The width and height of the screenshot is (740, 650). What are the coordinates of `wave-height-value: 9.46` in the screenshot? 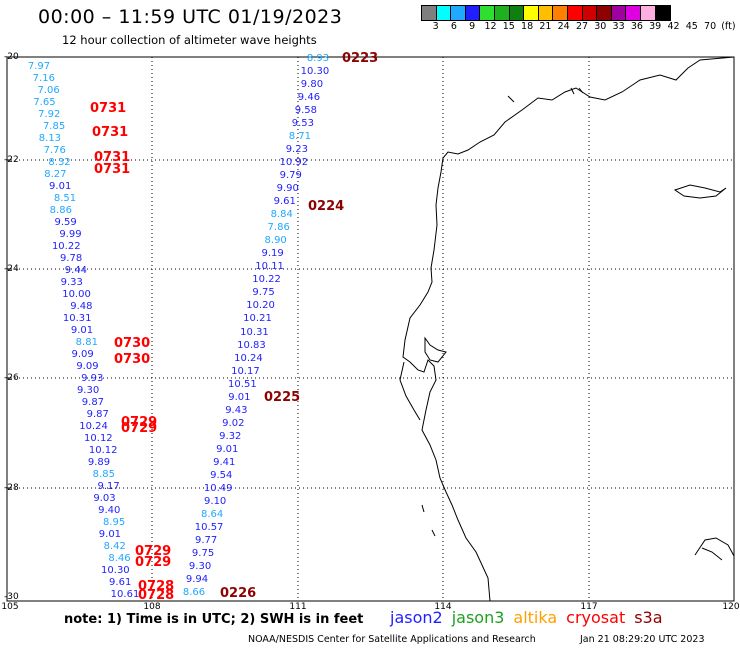 It's located at (309, 98).